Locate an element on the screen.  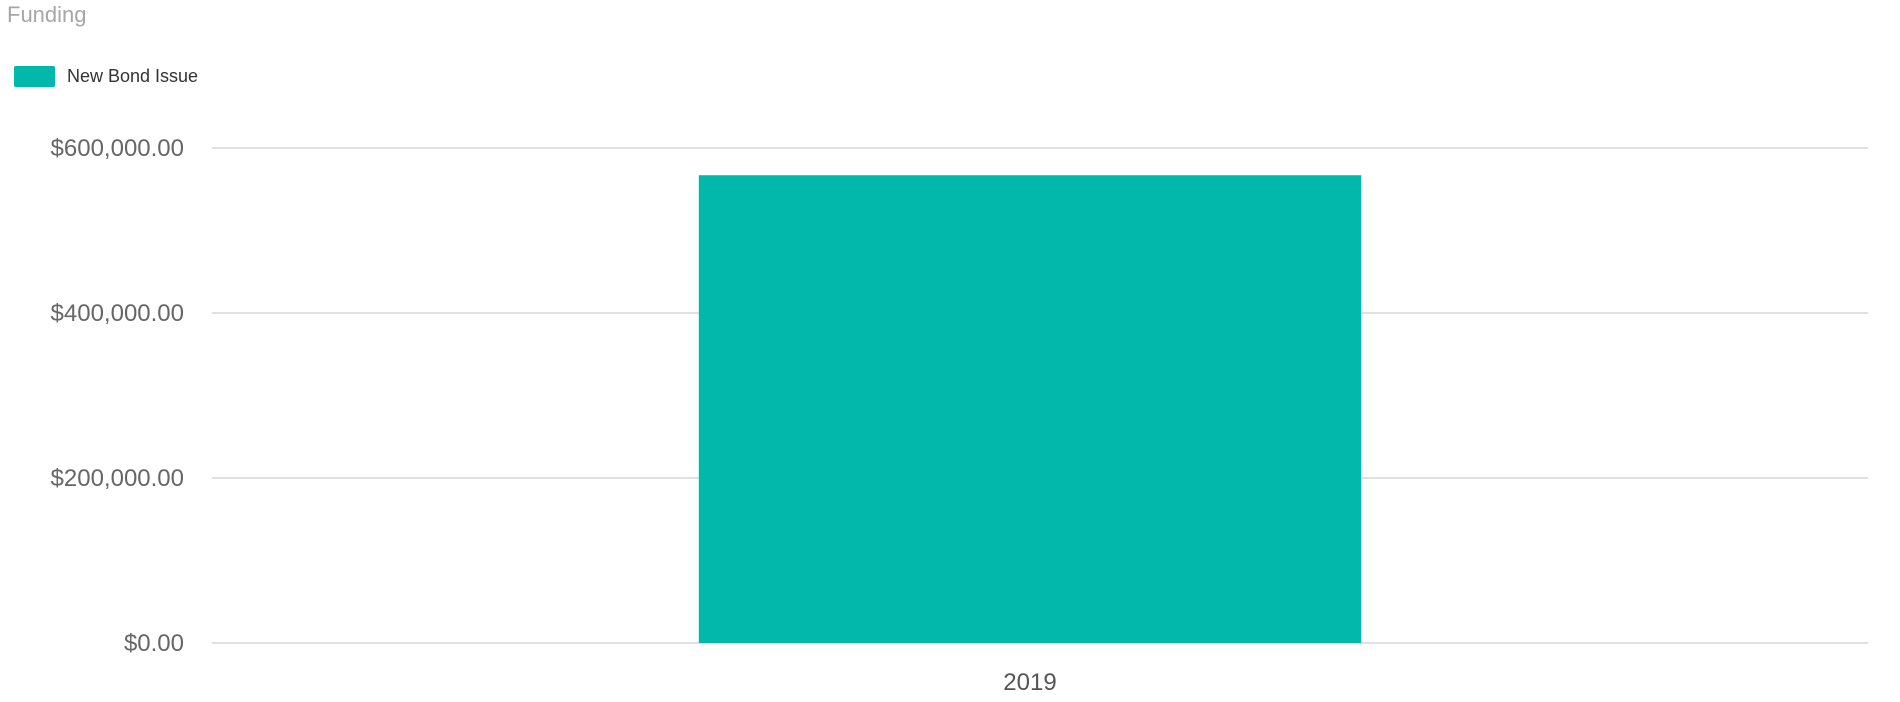
y-tick-label: $0.00 is located at coordinates (154, 643).